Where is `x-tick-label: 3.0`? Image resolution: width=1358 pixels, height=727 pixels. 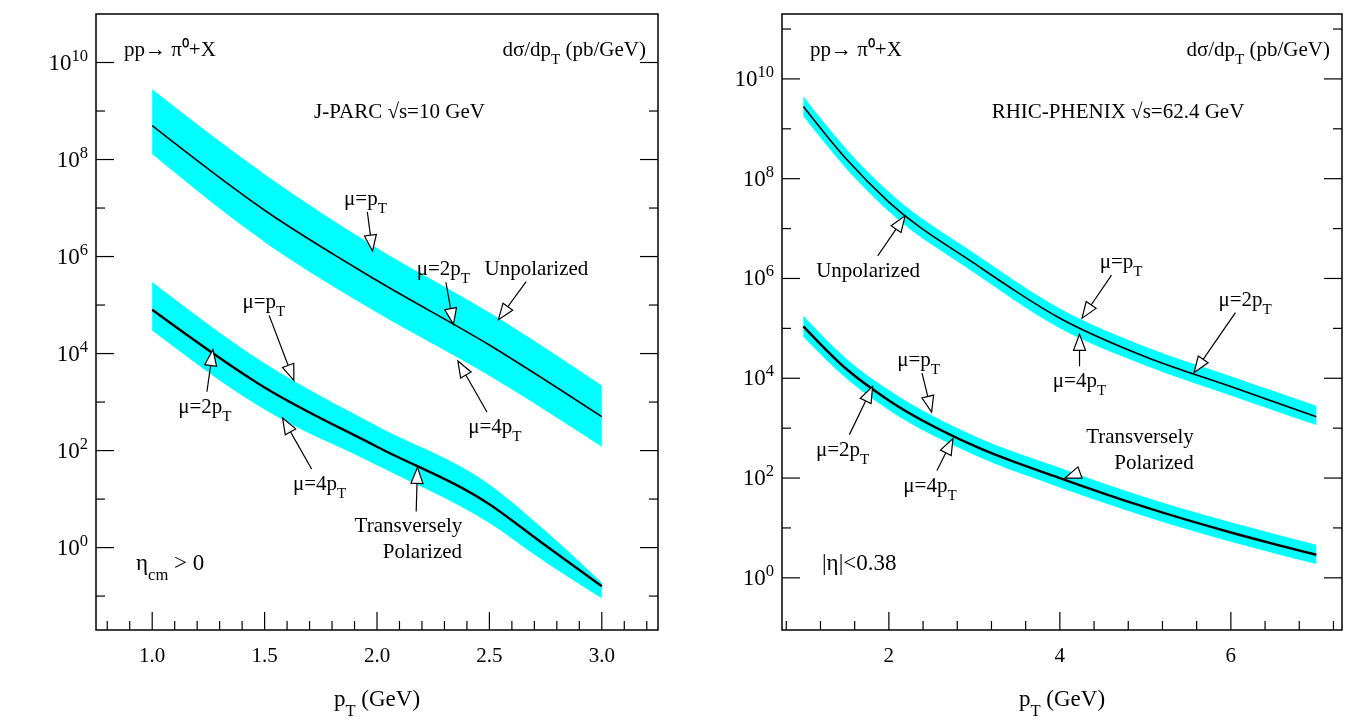
x-tick-label: 3.0 is located at coordinates (601, 655).